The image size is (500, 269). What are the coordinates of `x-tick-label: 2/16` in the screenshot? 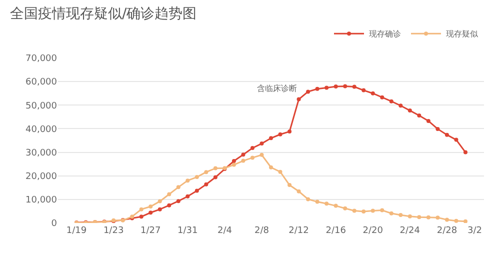 It's located at (336, 231).